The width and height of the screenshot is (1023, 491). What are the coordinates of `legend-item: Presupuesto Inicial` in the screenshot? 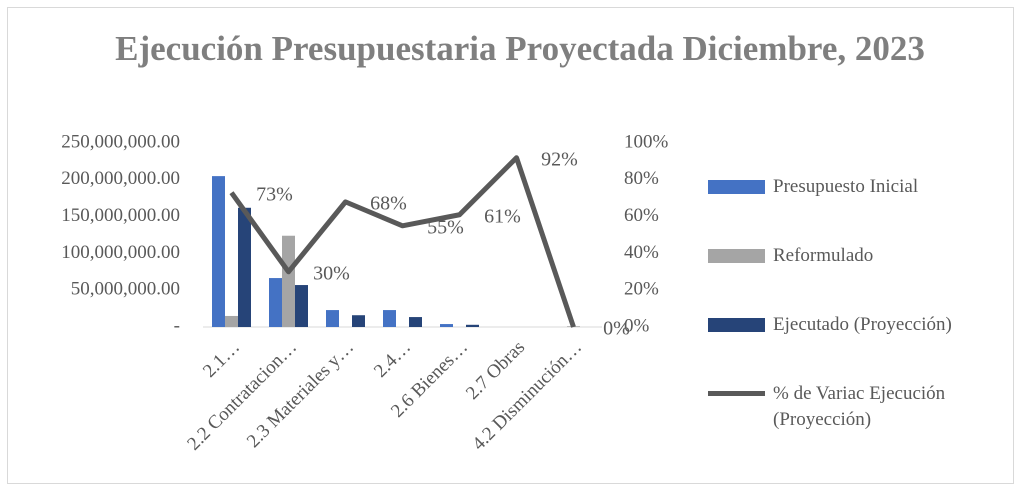 It's located at (860, 187).